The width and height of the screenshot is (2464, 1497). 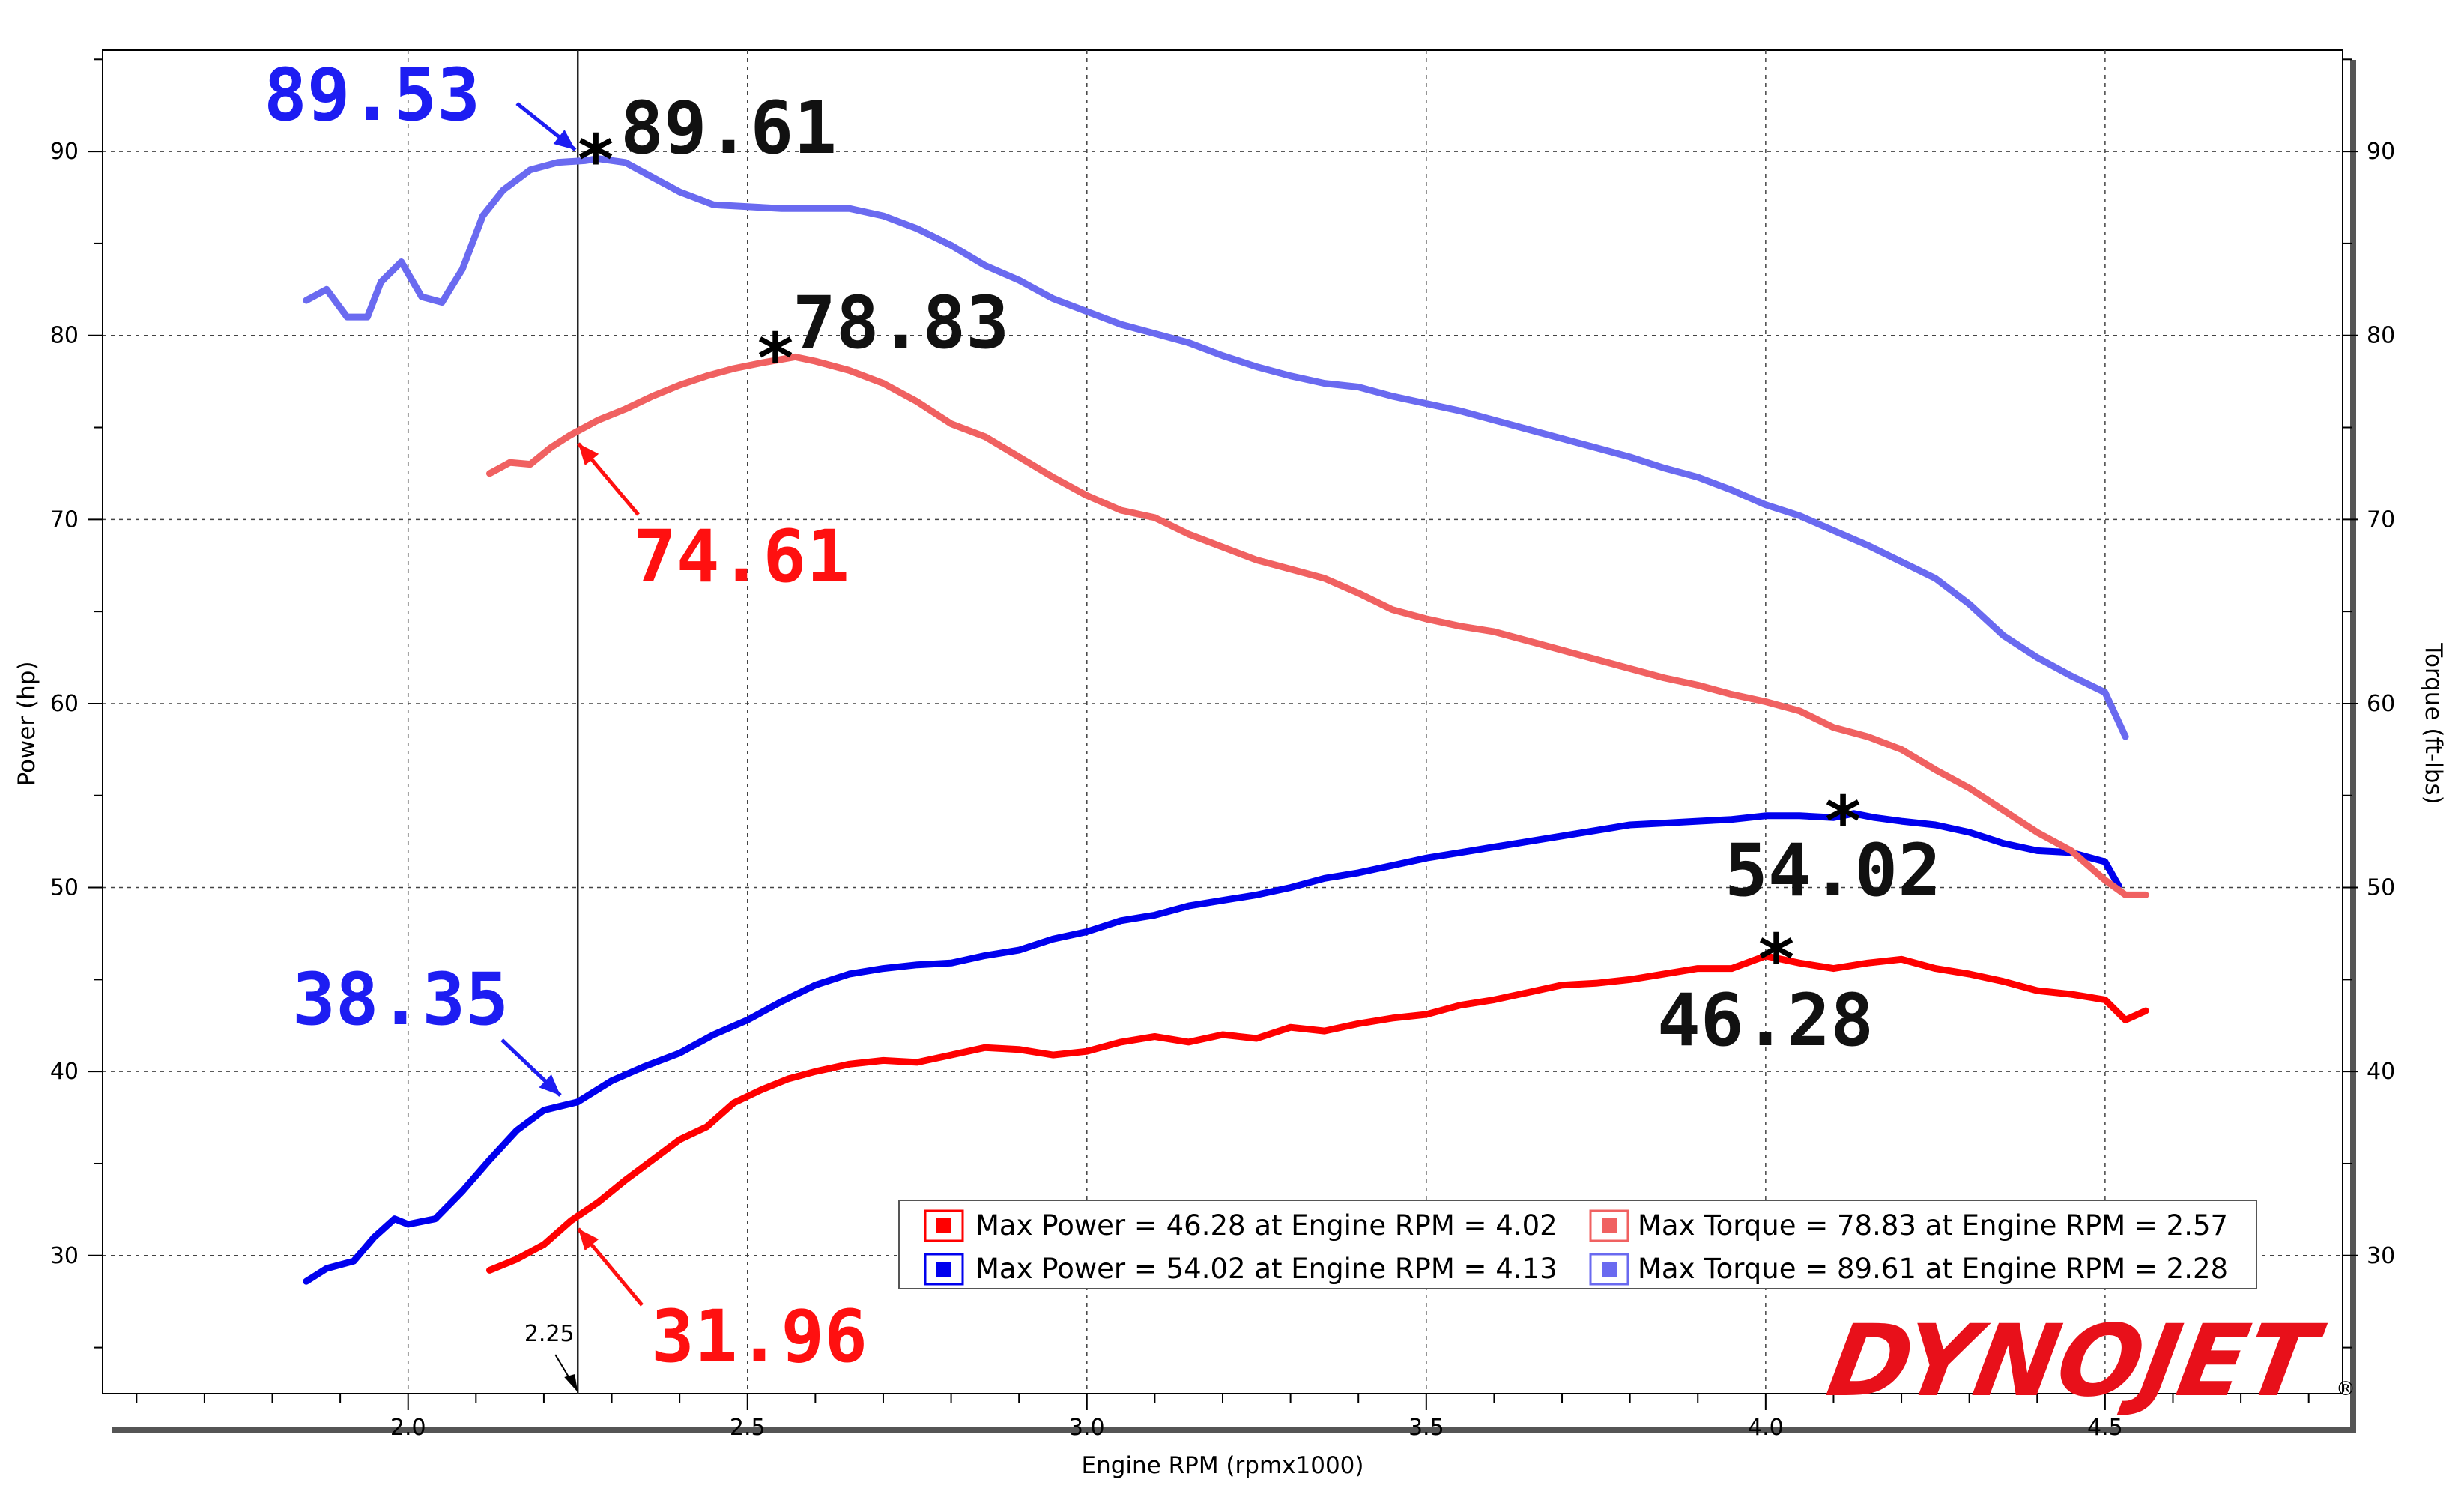 What do you see at coordinates (64, 519) in the screenshot?
I see `y-left-tick-label: 70` at bounding box center [64, 519].